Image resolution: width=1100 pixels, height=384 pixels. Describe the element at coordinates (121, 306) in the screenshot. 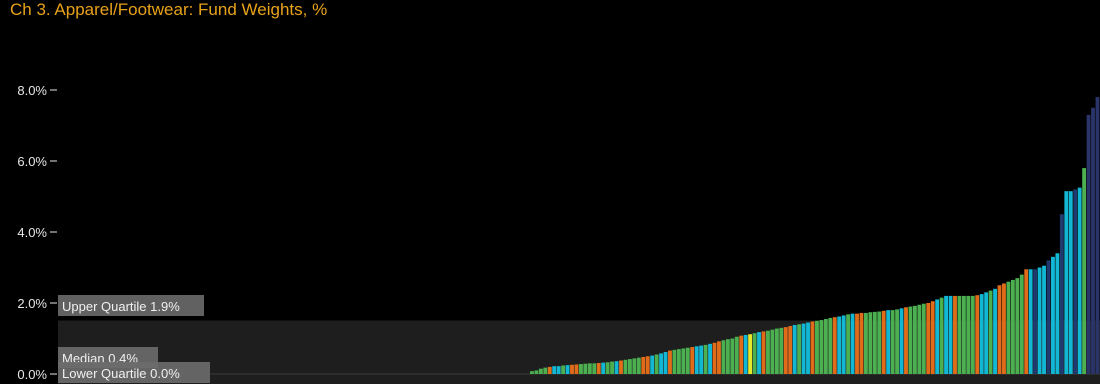

I see `quartile-label-text: Upper Quartile 1.9%` at that location.